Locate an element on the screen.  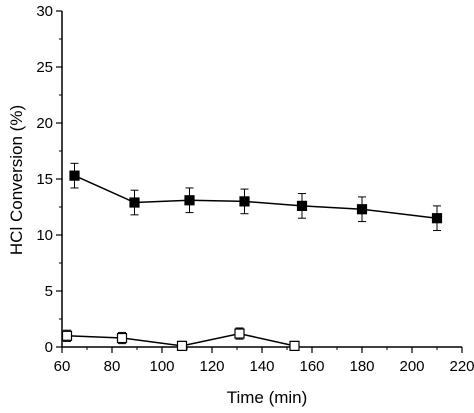
y-tick-label: 0 is located at coordinates (49, 347).